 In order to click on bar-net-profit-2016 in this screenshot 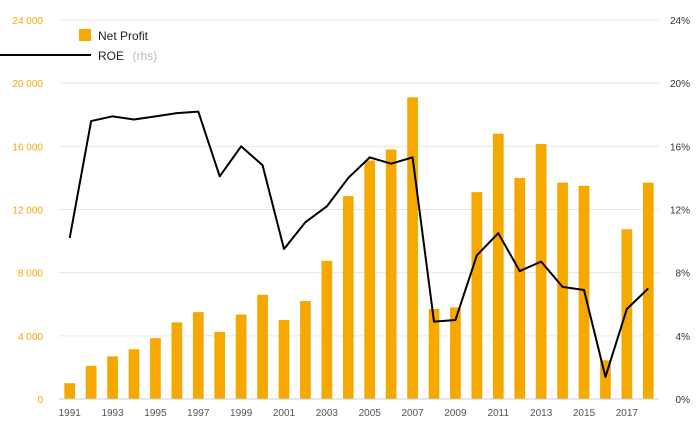, I will do `click(605, 379)`.